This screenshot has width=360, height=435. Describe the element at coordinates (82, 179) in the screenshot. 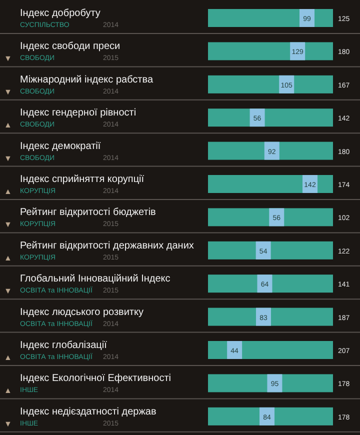

I see `category-label: Індекс сприйняття корупції` at that location.